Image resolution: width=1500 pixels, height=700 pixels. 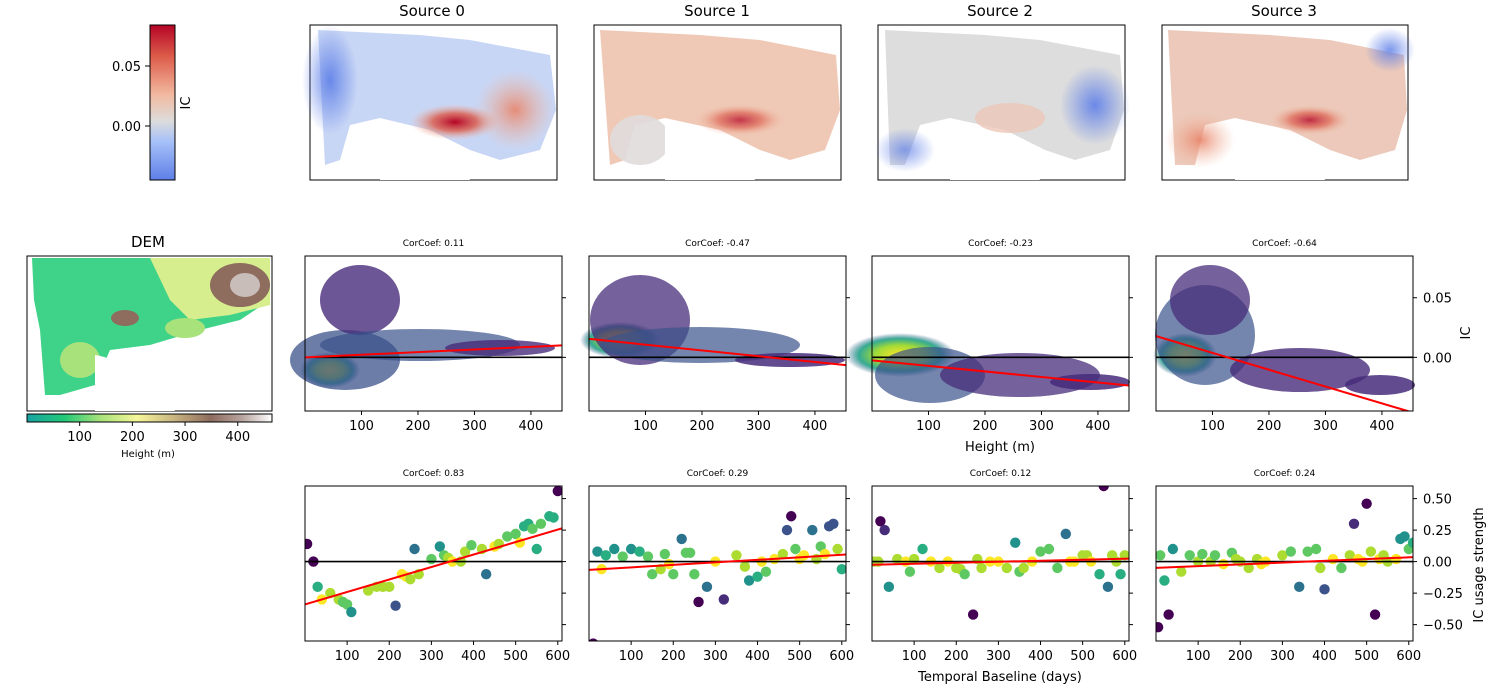 What do you see at coordinates (717, 91) in the screenshot?
I see `source-map-1: Source 1` at bounding box center [717, 91].